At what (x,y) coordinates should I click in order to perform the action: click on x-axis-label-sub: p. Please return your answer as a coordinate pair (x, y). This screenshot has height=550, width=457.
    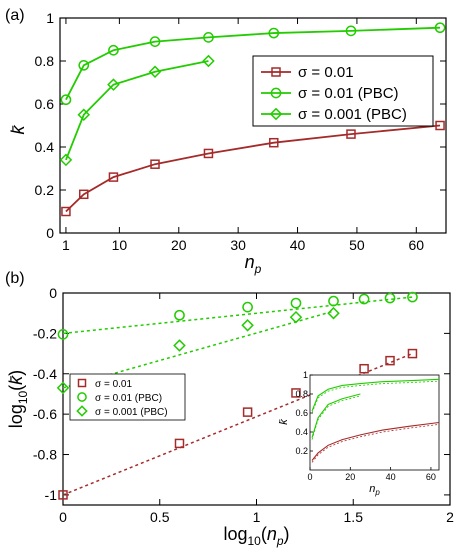
    Looking at the image, I should click on (258, 269).